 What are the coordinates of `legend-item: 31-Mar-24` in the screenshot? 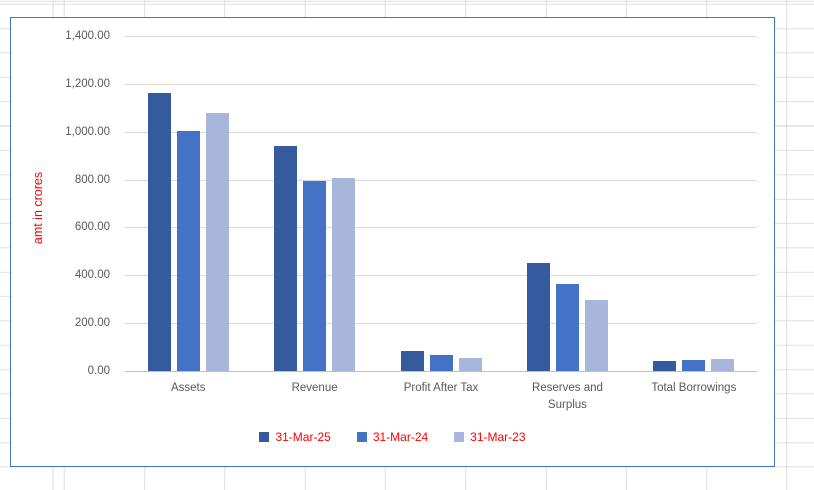 It's located at (392, 437).